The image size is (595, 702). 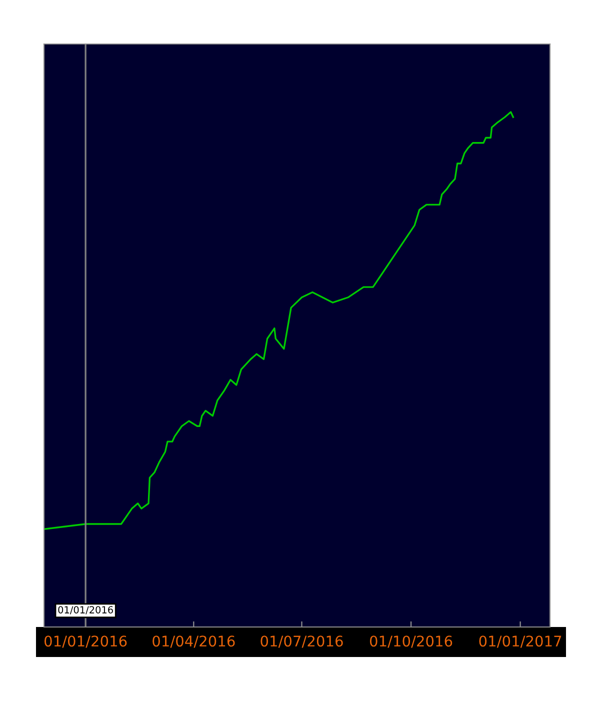 I want to click on x-tick-label: 01/01/2016, so click(x=85, y=642).